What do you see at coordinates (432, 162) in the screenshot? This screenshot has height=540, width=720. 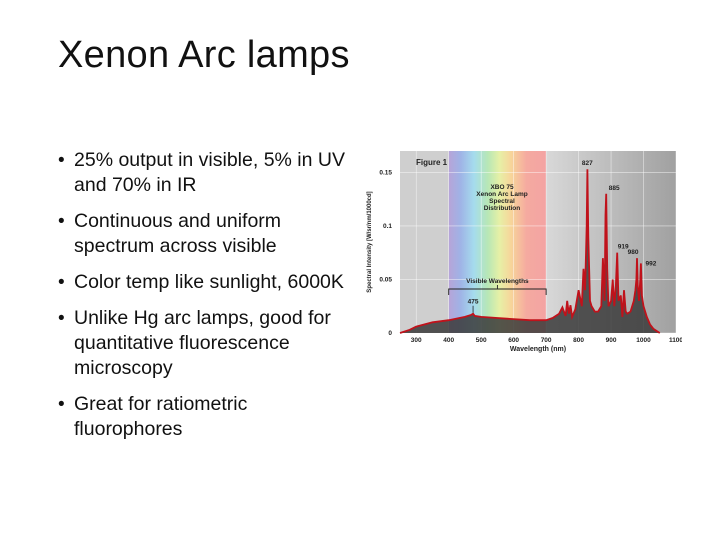 I see `figure-title: Figure 1` at bounding box center [432, 162].